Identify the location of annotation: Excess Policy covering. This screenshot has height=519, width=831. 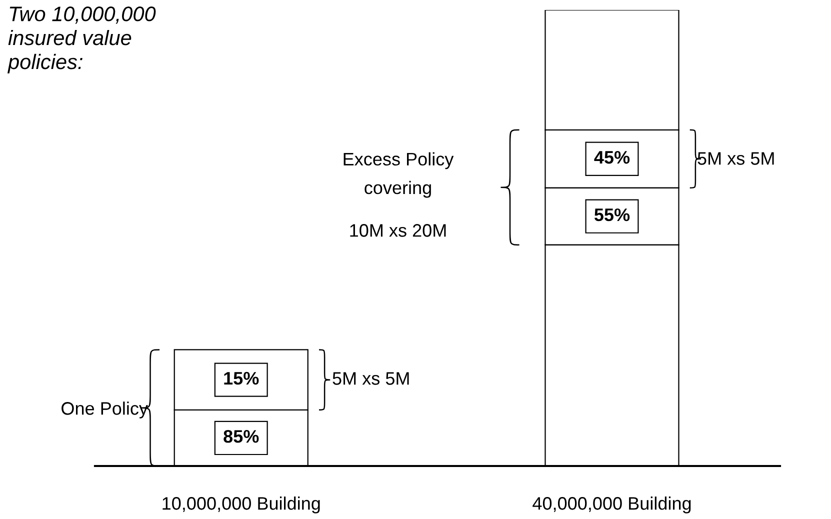
(399, 175).